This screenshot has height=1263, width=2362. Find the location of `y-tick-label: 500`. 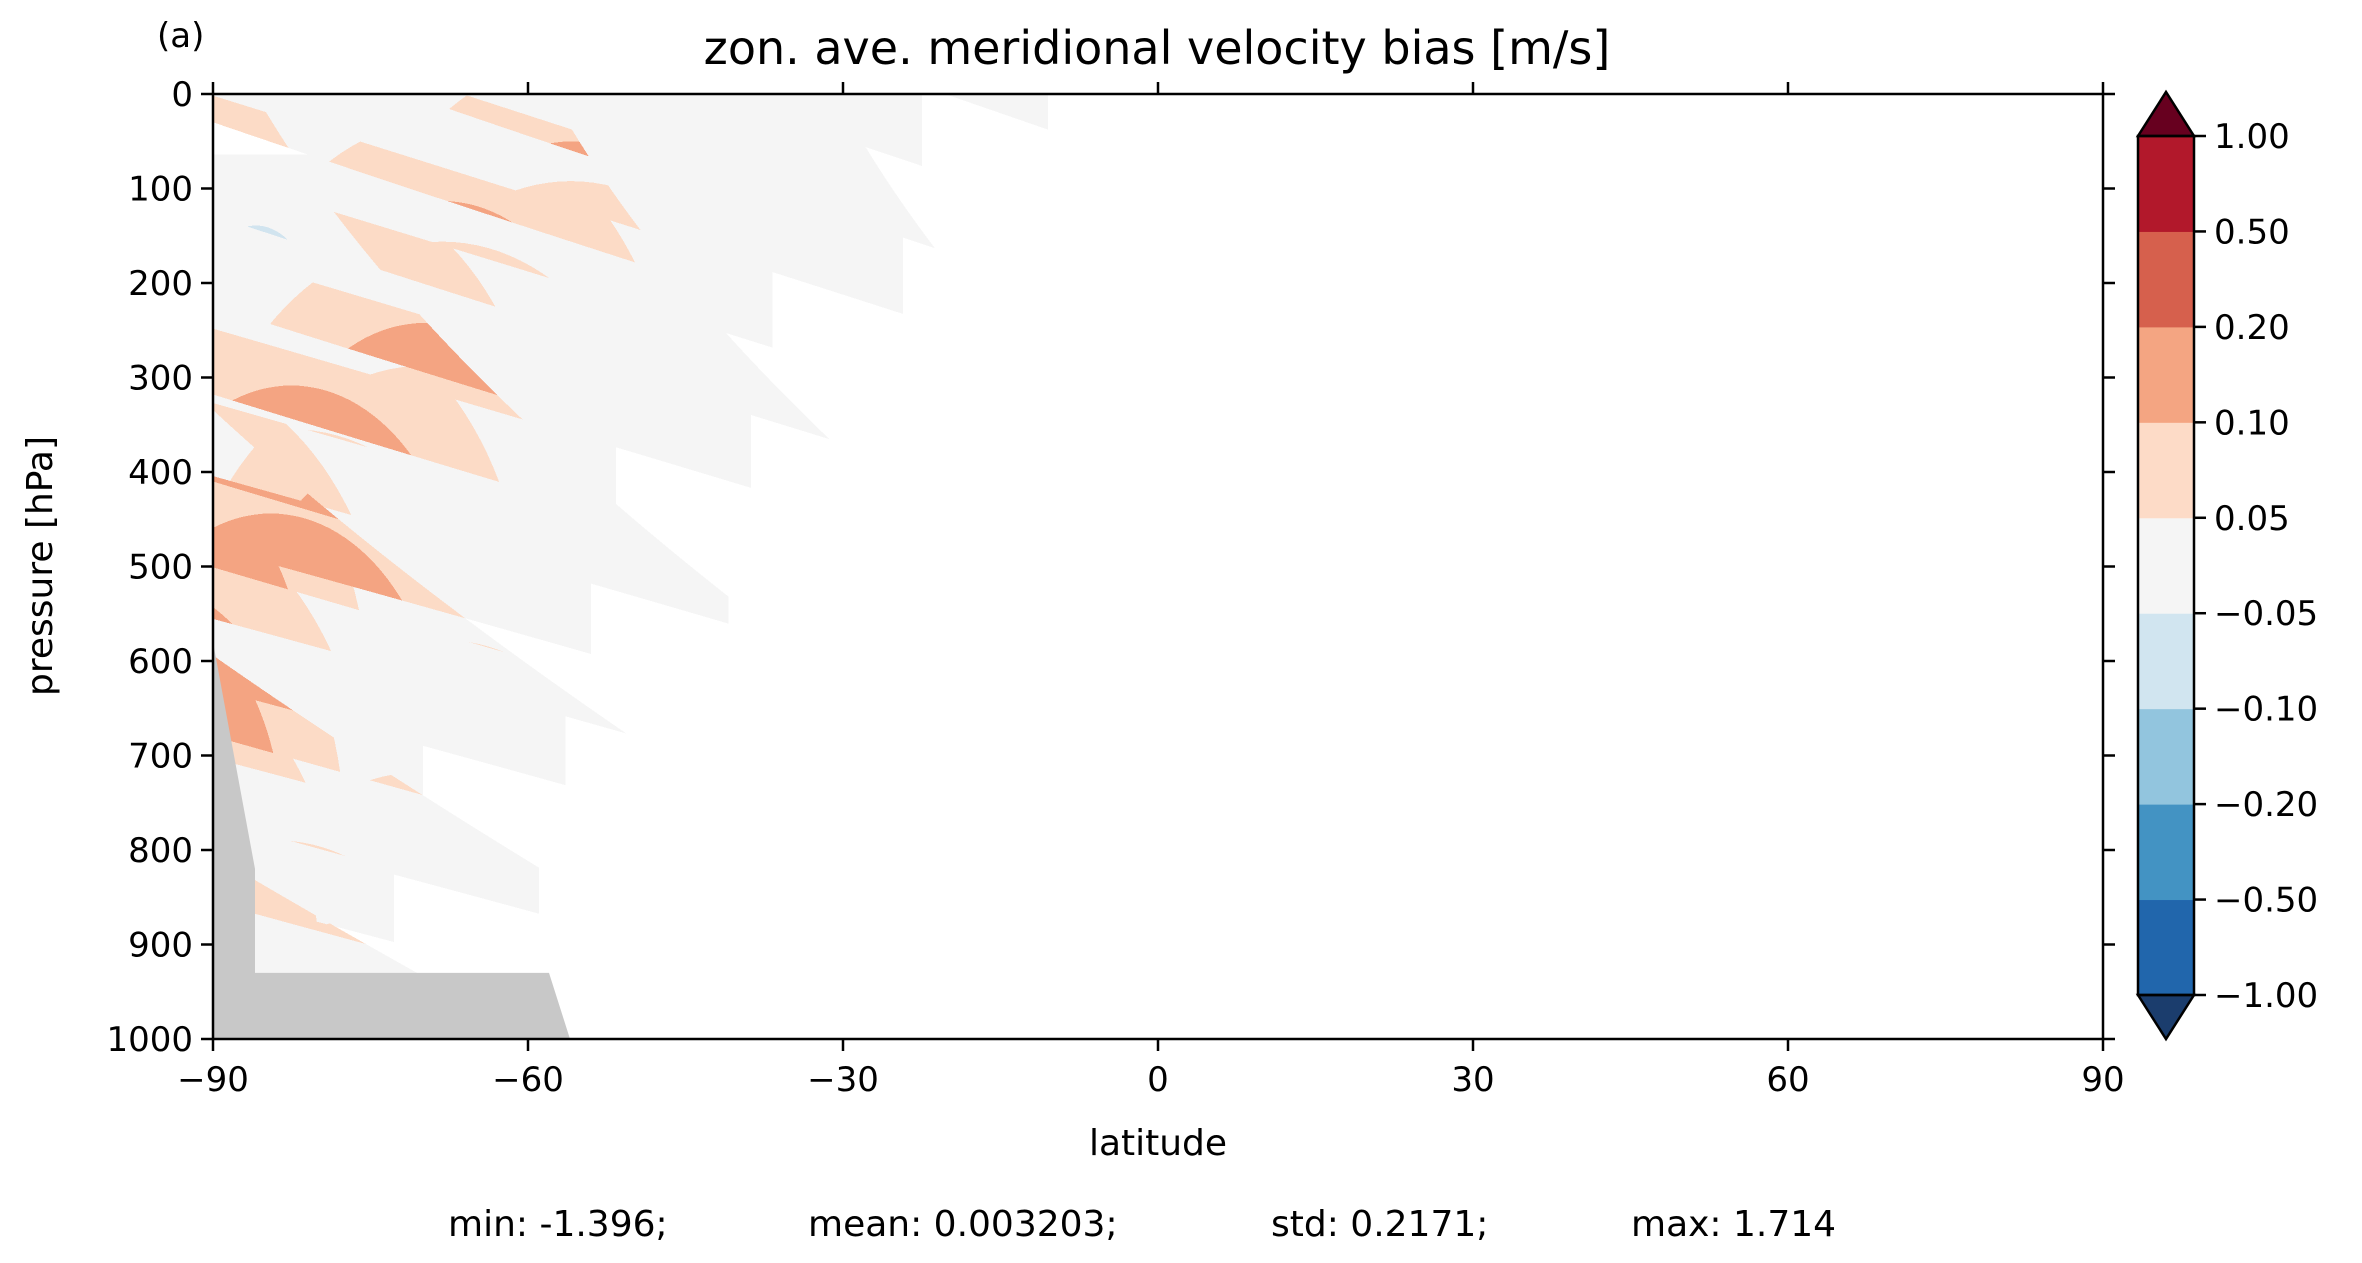

y-tick-label: 500 is located at coordinates (160, 568).